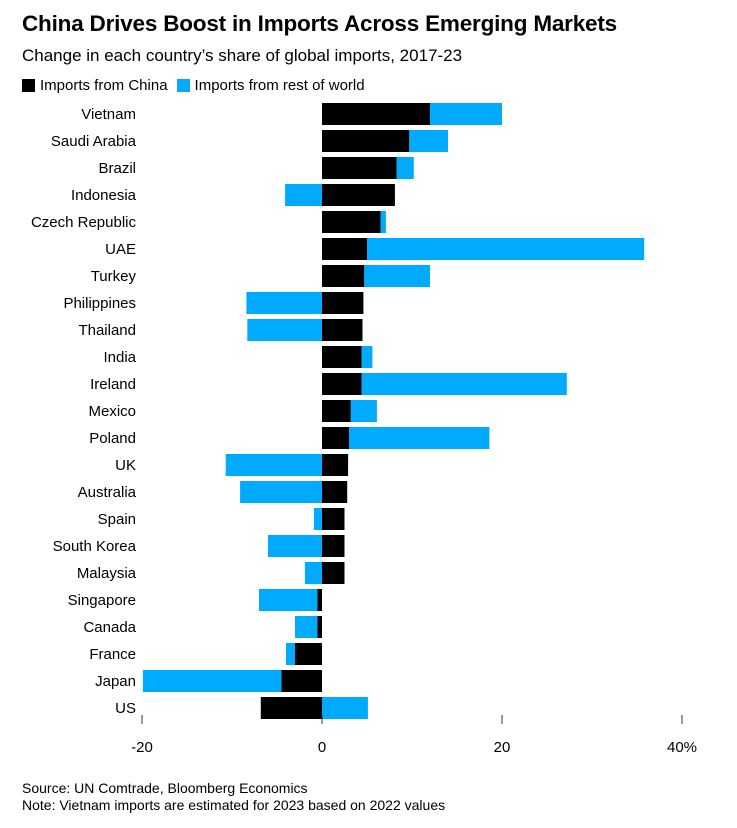 Image resolution: width=737 pixels, height=828 pixels. I want to click on legend-label-china: Imports from China, so click(104, 85).